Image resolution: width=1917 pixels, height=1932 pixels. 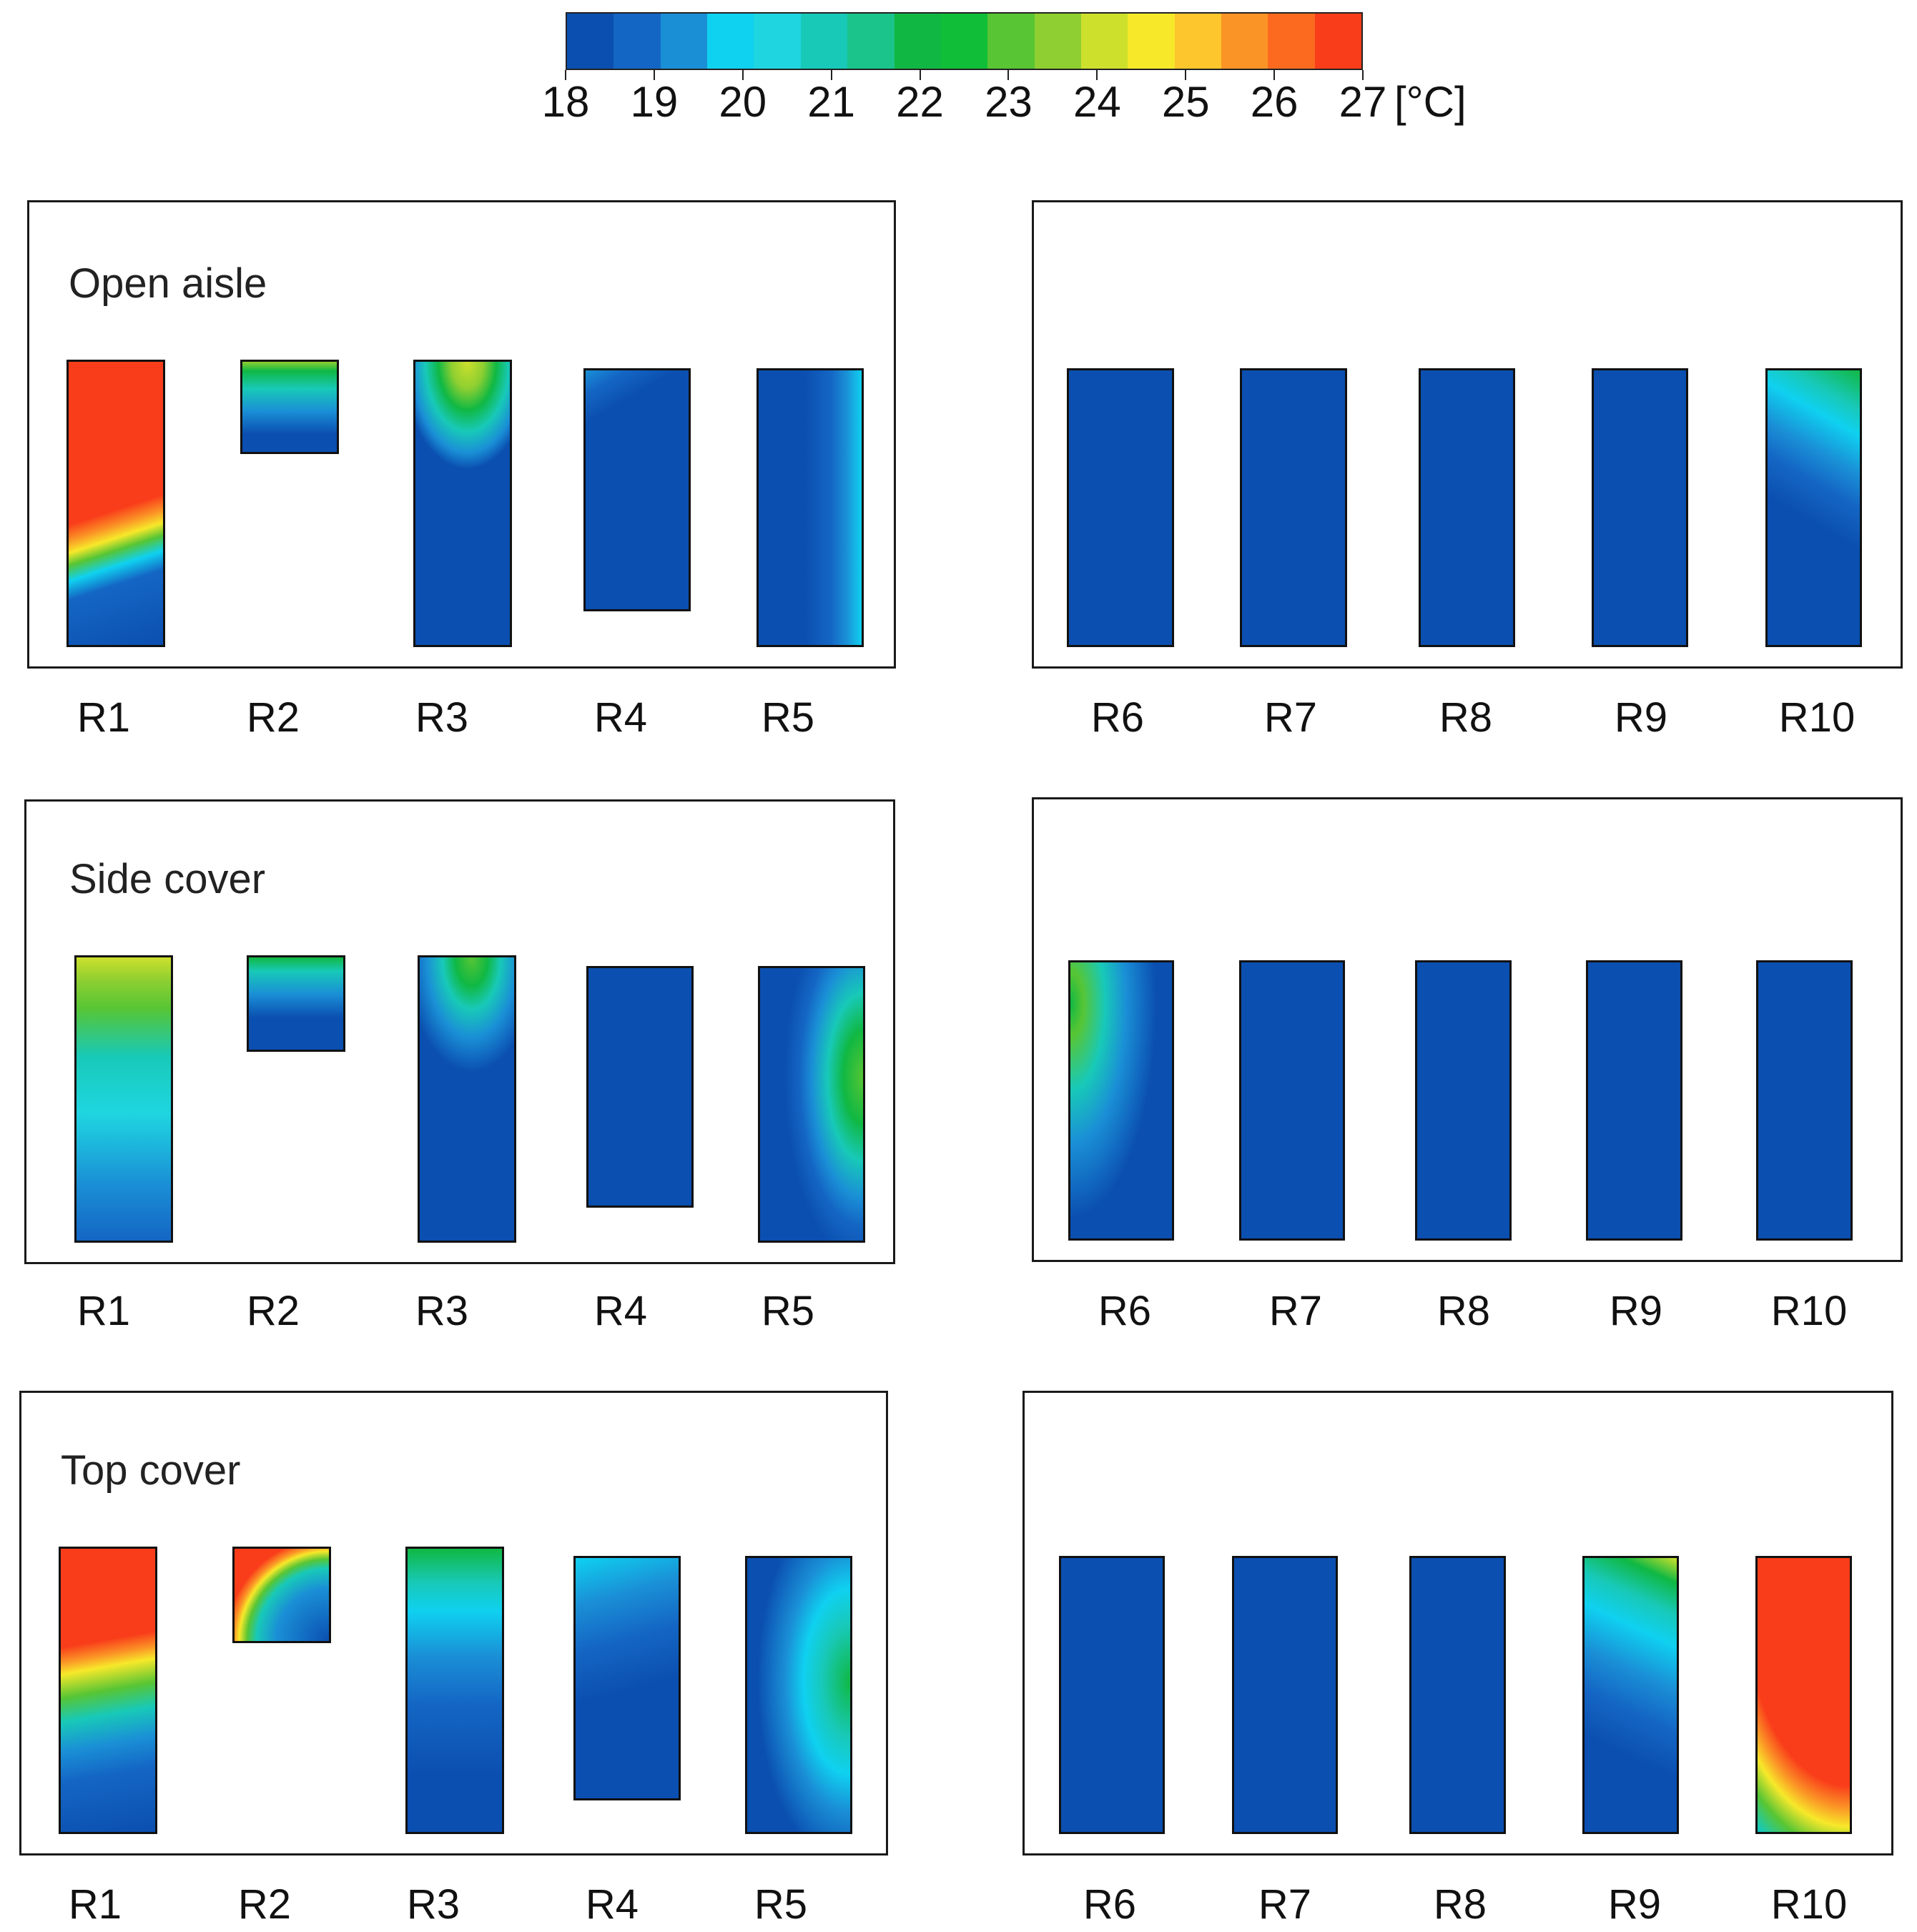 I want to click on panel-title: Open aisle, so click(x=168, y=283).